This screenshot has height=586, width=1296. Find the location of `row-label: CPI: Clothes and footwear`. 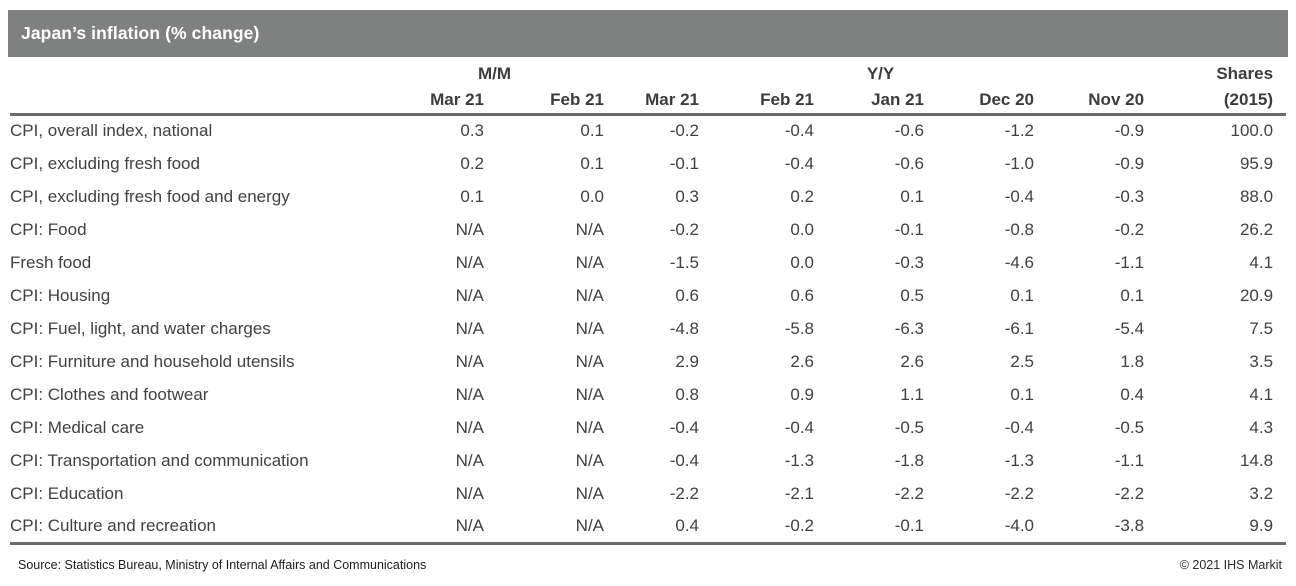

row-label: CPI: Clothes and footwear is located at coordinates (109, 394).